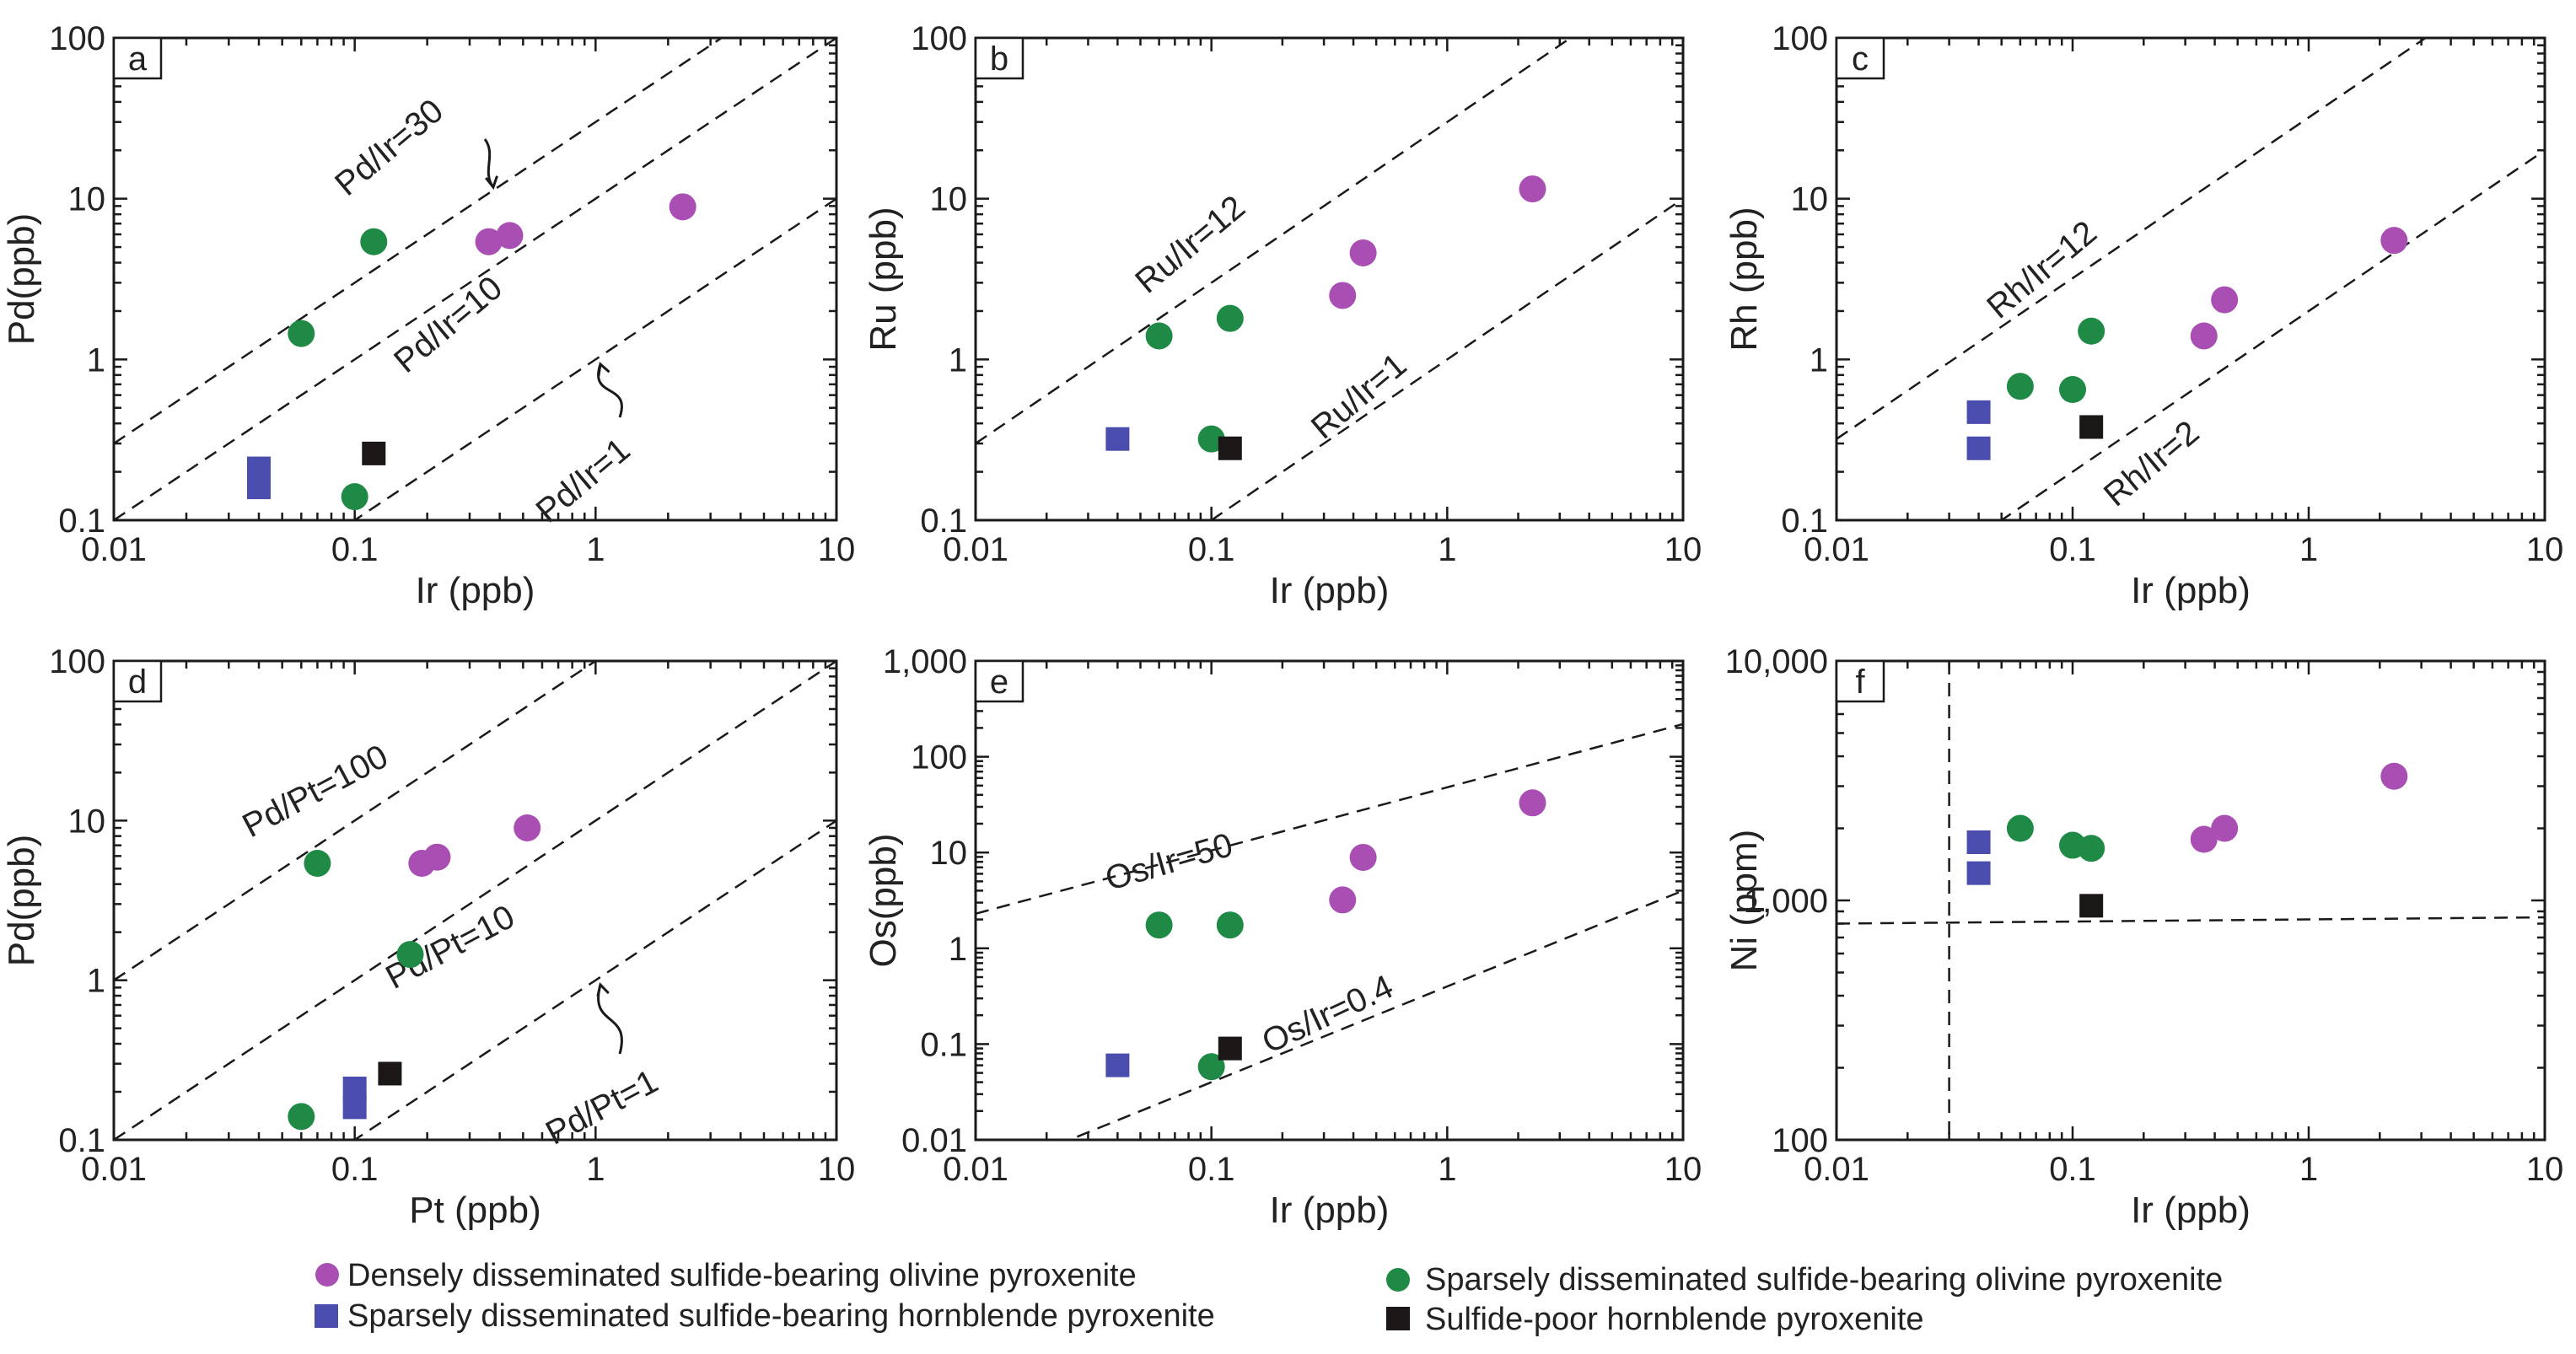 The image size is (2576, 1354). What do you see at coordinates (1359, 397) in the screenshot?
I see `ref-line-label: Ru/Ir=1` at bounding box center [1359, 397].